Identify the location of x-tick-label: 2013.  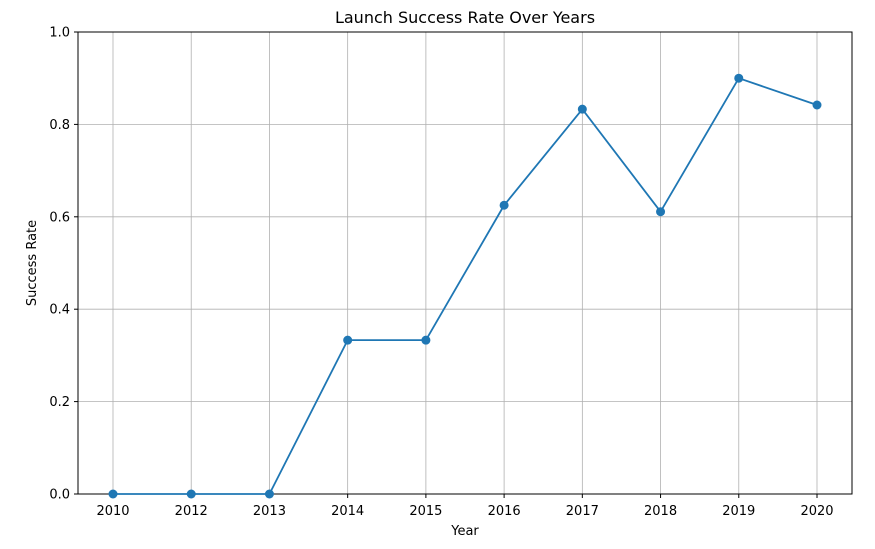
(269, 511).